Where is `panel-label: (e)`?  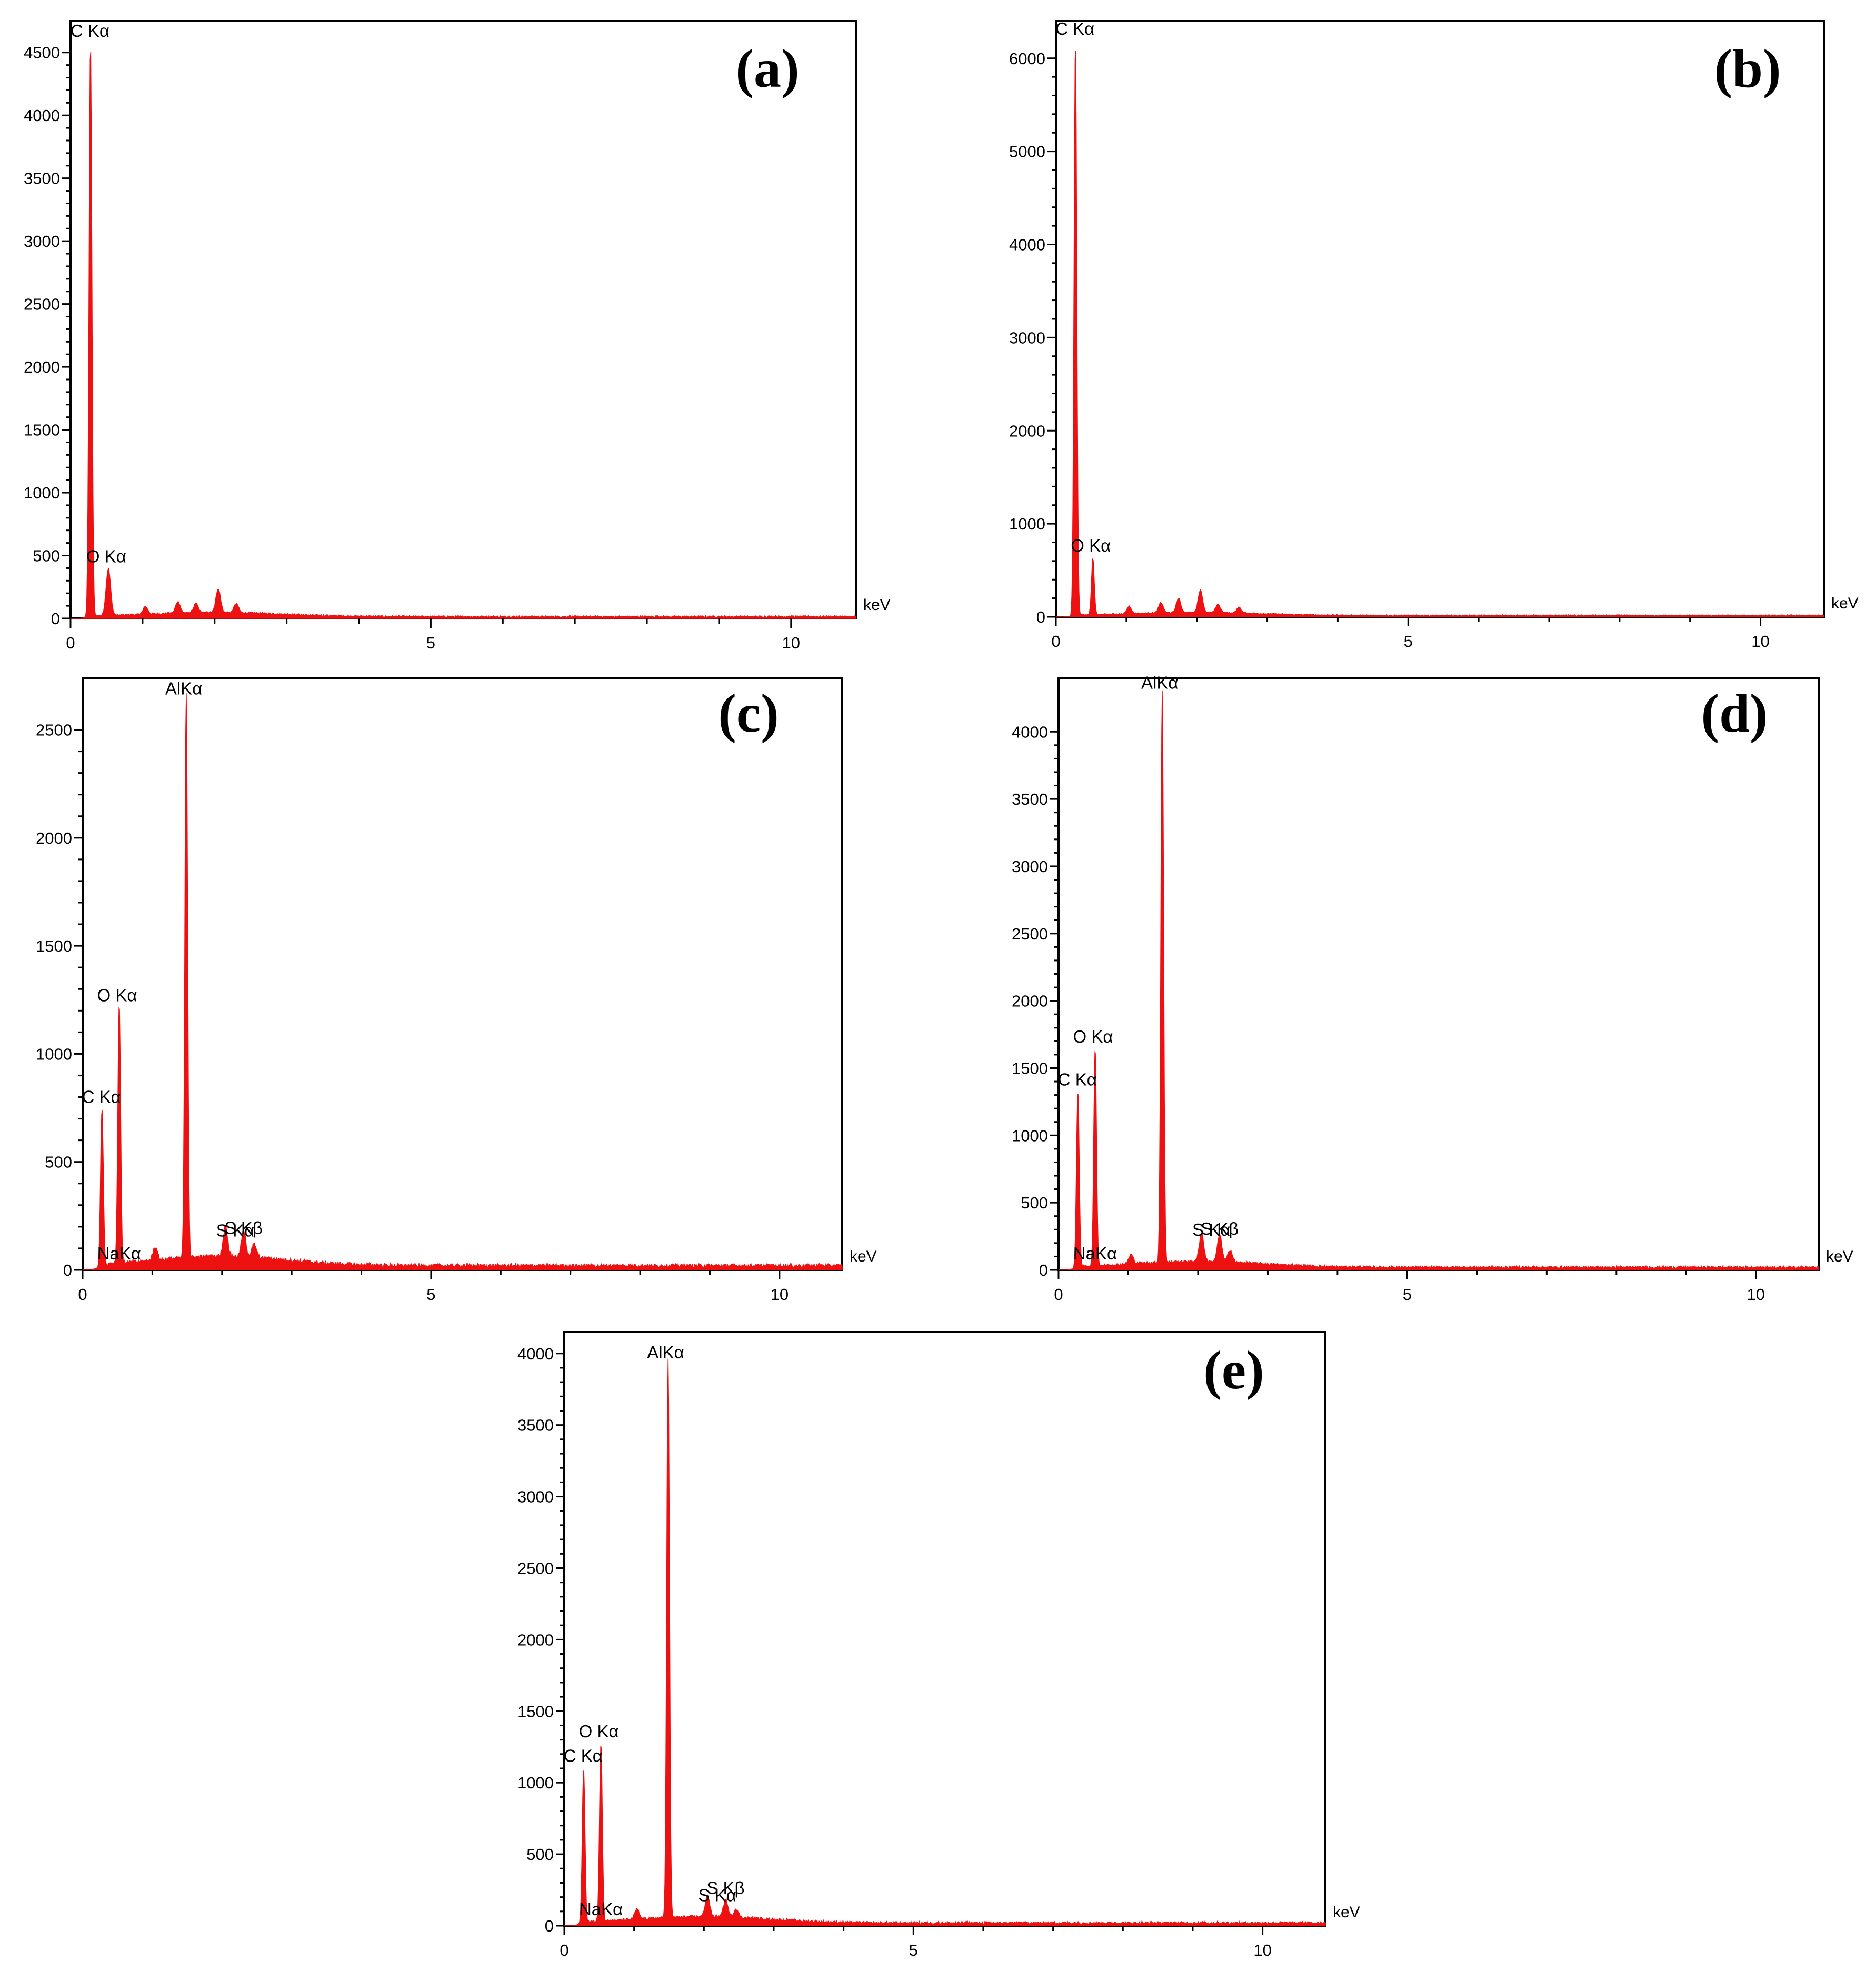
panel-label: (e) is located at coordinates (1234, 1370).